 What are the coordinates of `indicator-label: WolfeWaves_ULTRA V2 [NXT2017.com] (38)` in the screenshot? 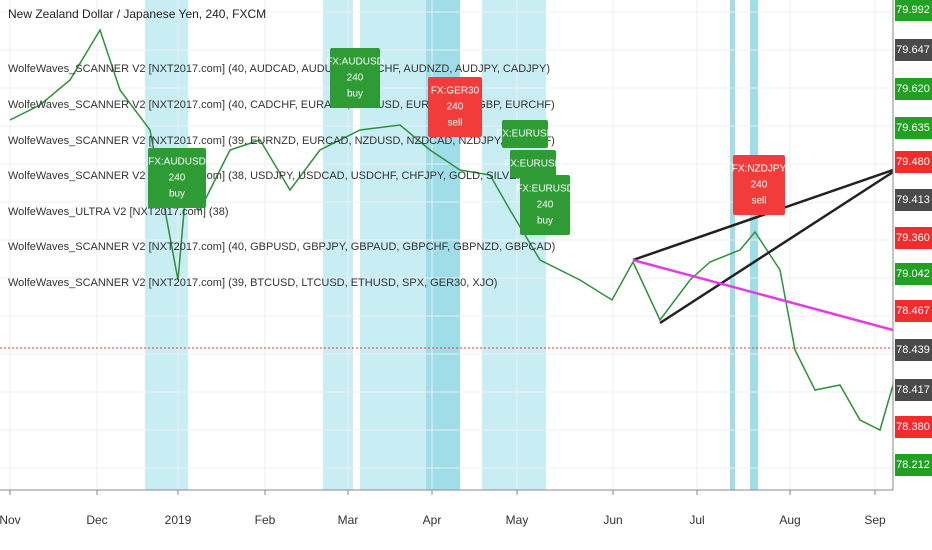 It's located at (118, 212).